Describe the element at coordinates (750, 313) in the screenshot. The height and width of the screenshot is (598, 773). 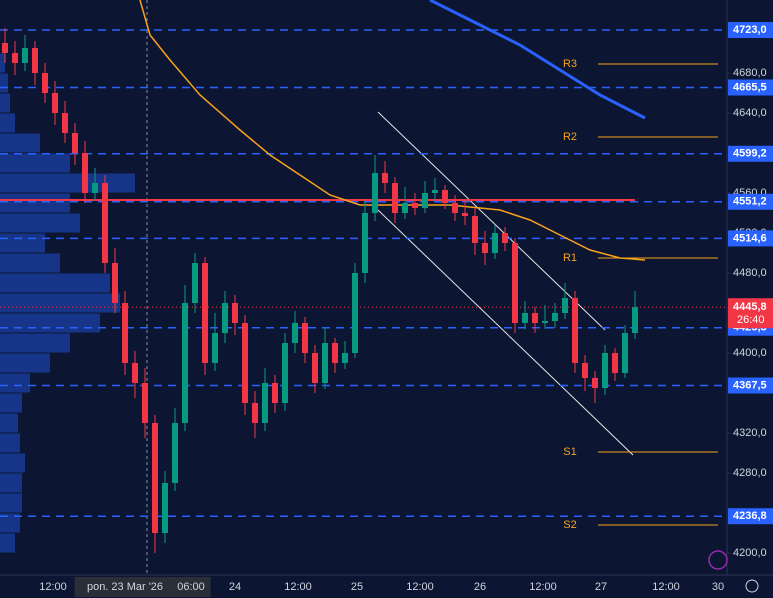
I see `last-price-box` at that location.